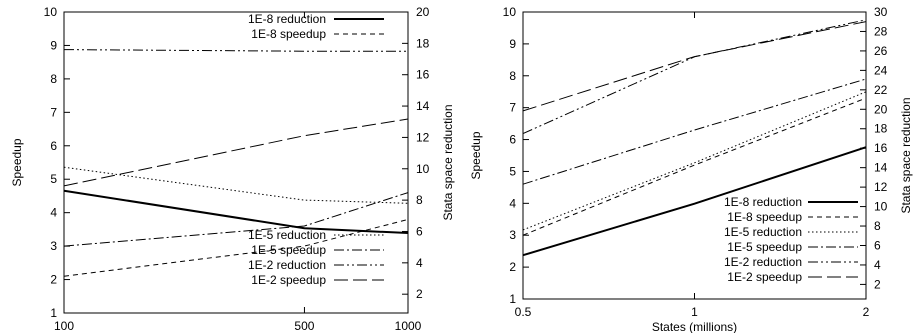 This screenshot has width=918, height=333. Describe the element at coordinates (694, 312) in the screenshot. I see `x-tick-label: 1` at that location.